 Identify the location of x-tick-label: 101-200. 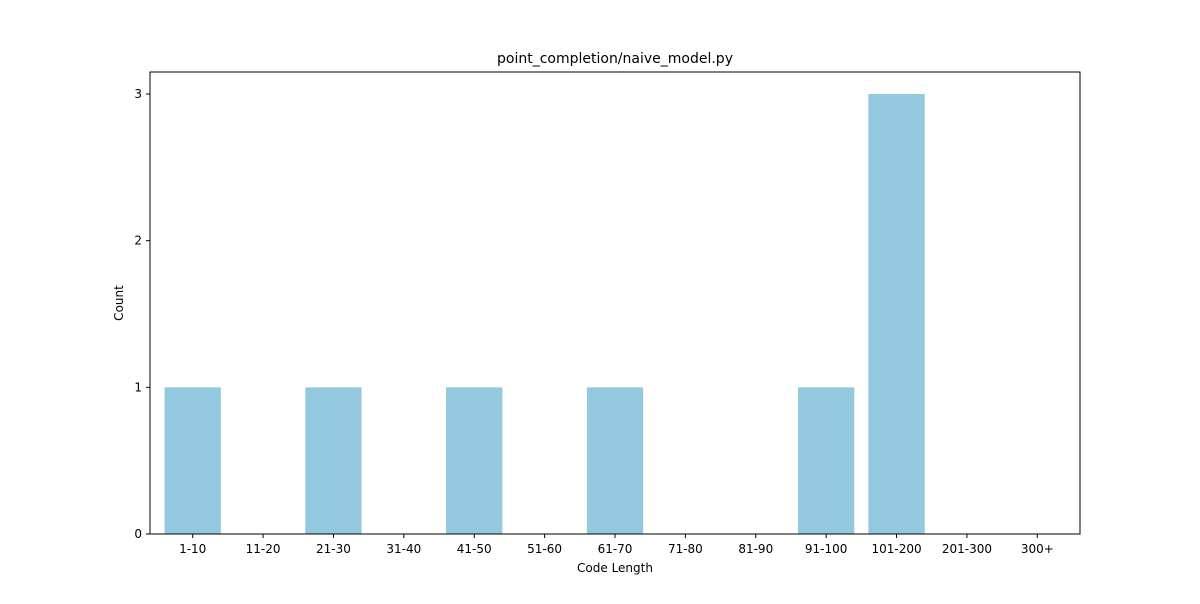
(896, 549).